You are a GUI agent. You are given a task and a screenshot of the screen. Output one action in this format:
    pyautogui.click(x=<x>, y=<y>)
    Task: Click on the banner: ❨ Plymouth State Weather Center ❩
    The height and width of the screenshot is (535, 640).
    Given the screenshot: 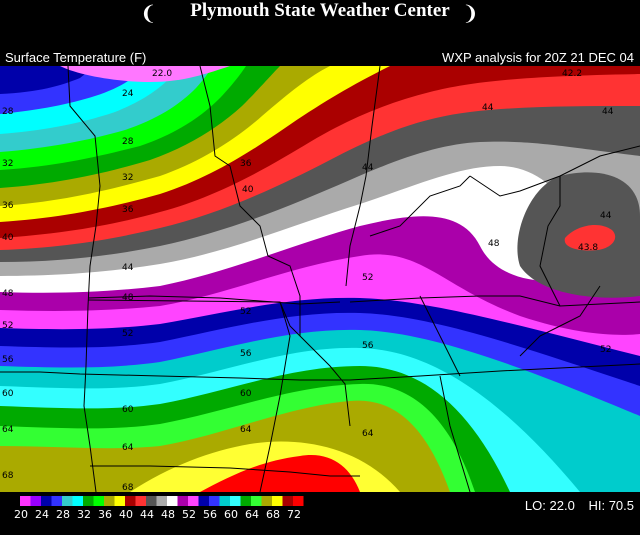 What is the action you would take?
    pyautogui.click(x=320, y=24)
    